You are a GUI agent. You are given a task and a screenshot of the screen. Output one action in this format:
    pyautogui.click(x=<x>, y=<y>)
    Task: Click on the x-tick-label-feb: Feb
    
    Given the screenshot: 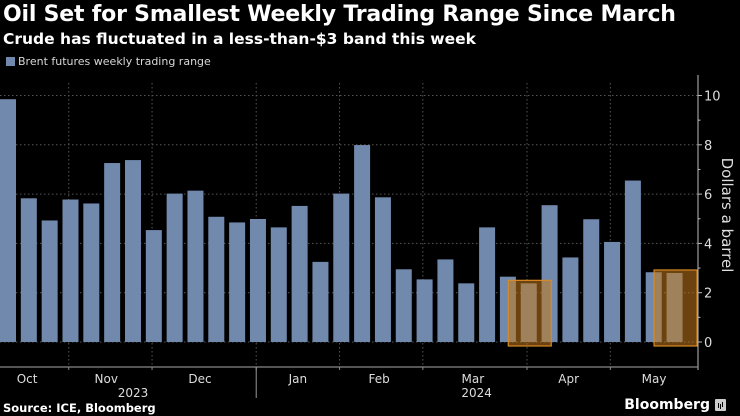 What is the action you would take?
    pyautogui.click(x=378, y=379)
    